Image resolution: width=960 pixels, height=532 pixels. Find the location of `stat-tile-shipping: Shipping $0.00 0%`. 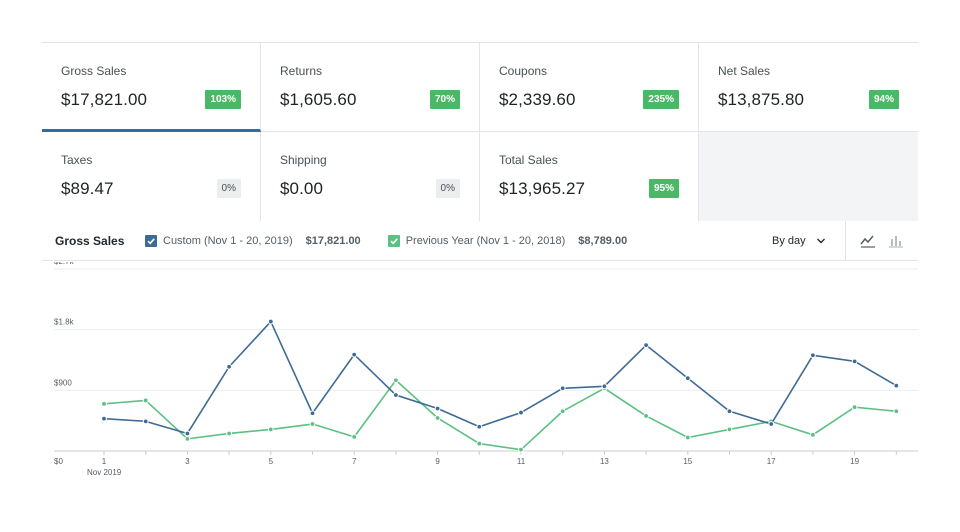

stat-tile-shipping: Shipping $0.00 0% is located at coordinates (370, 176).